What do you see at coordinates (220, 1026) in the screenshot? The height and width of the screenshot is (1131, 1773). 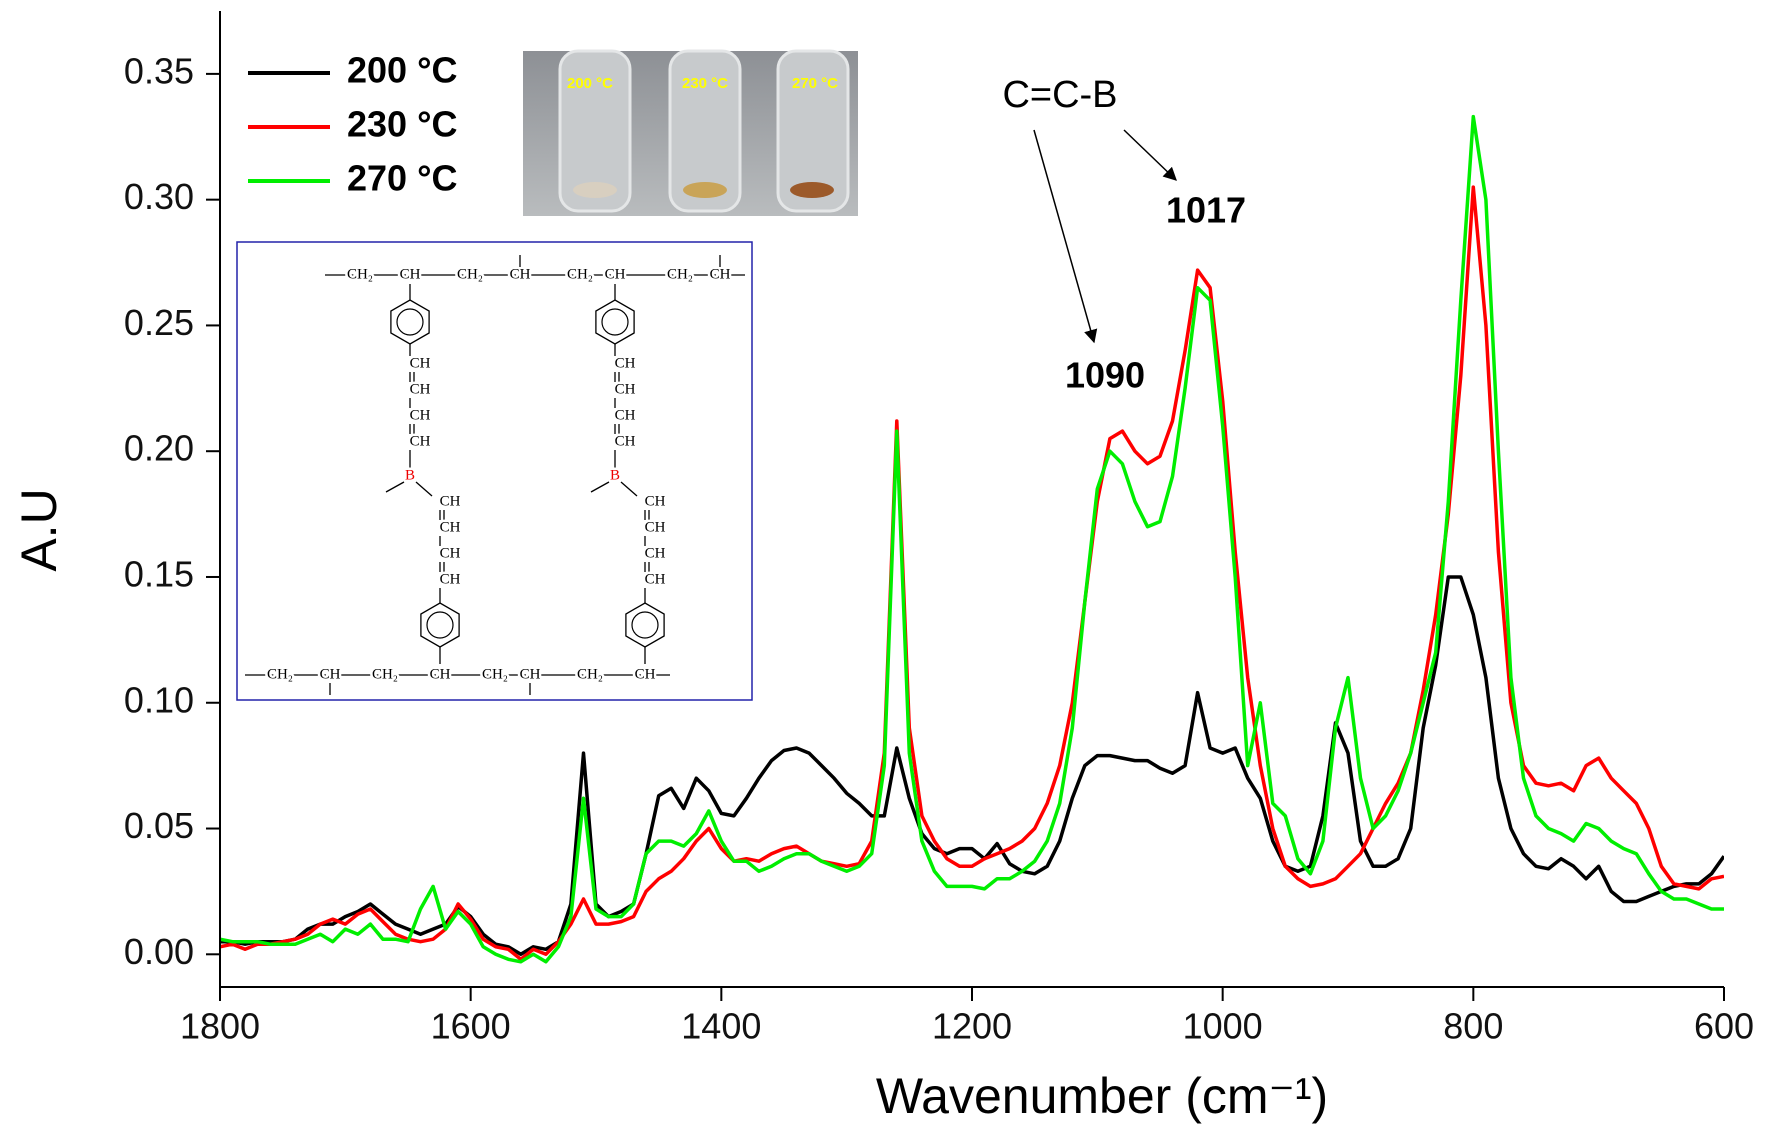 I see `x-tick-label: 1800` at bounding box center [220, 1026].